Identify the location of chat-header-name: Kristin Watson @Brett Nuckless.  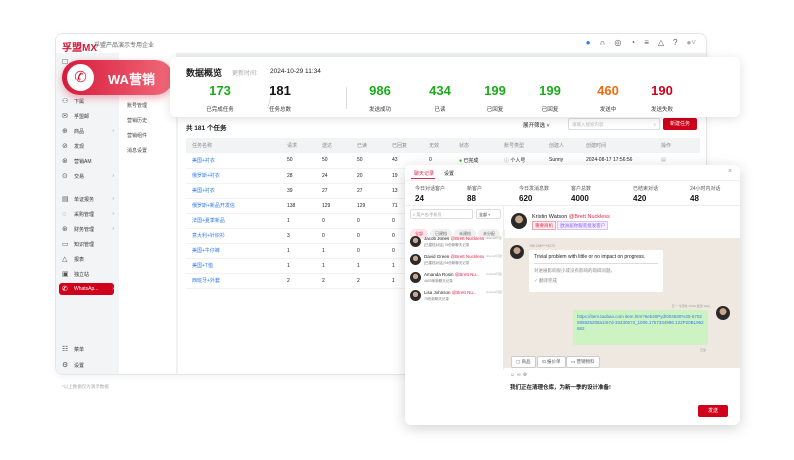
(571, 217).